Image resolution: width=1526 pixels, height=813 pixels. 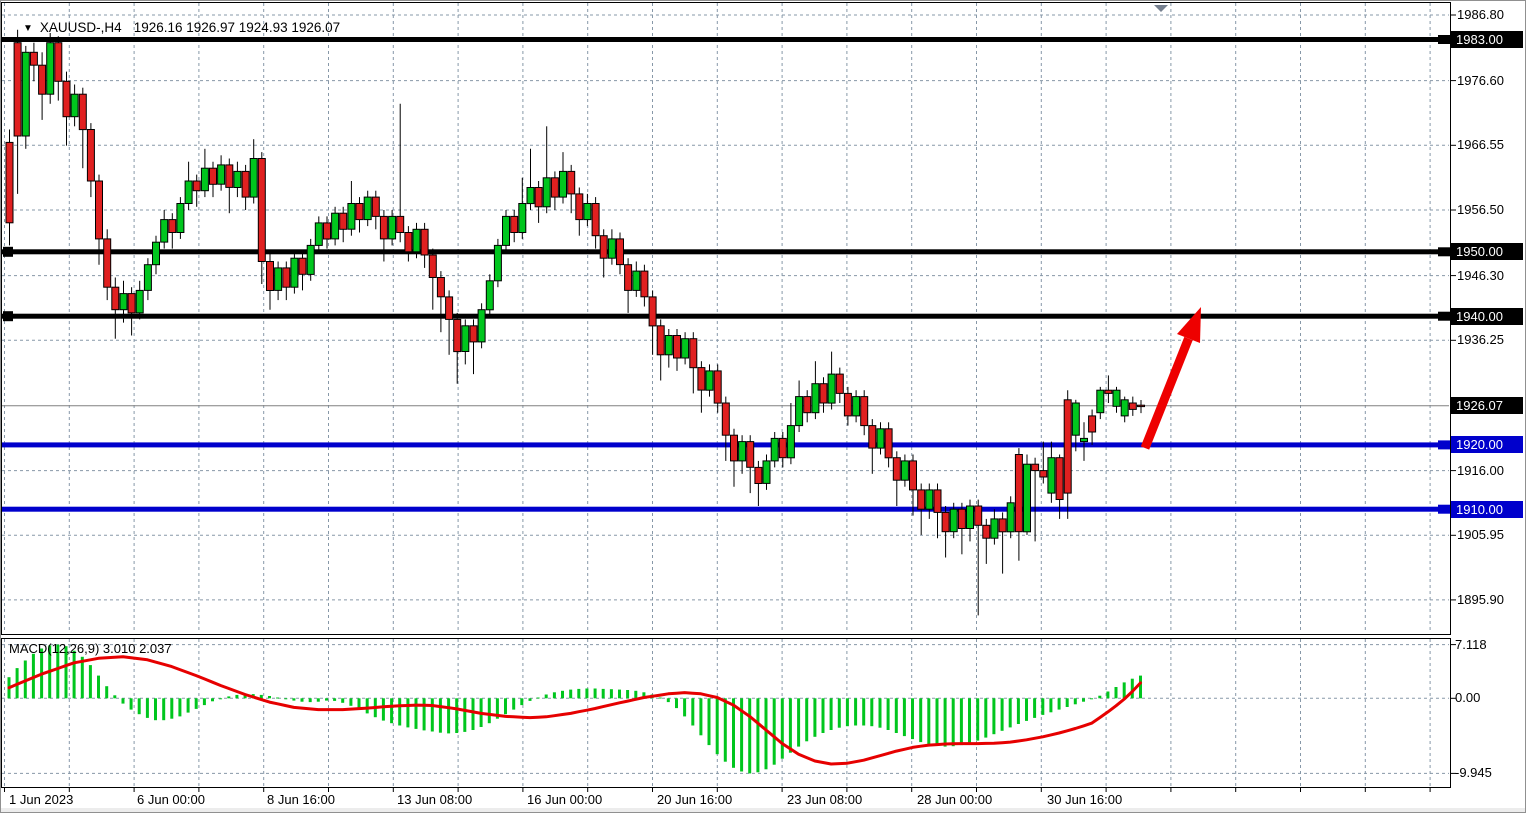 I want to click on symbol-dropdown-icon: ▼, so click(x=28, y=28).